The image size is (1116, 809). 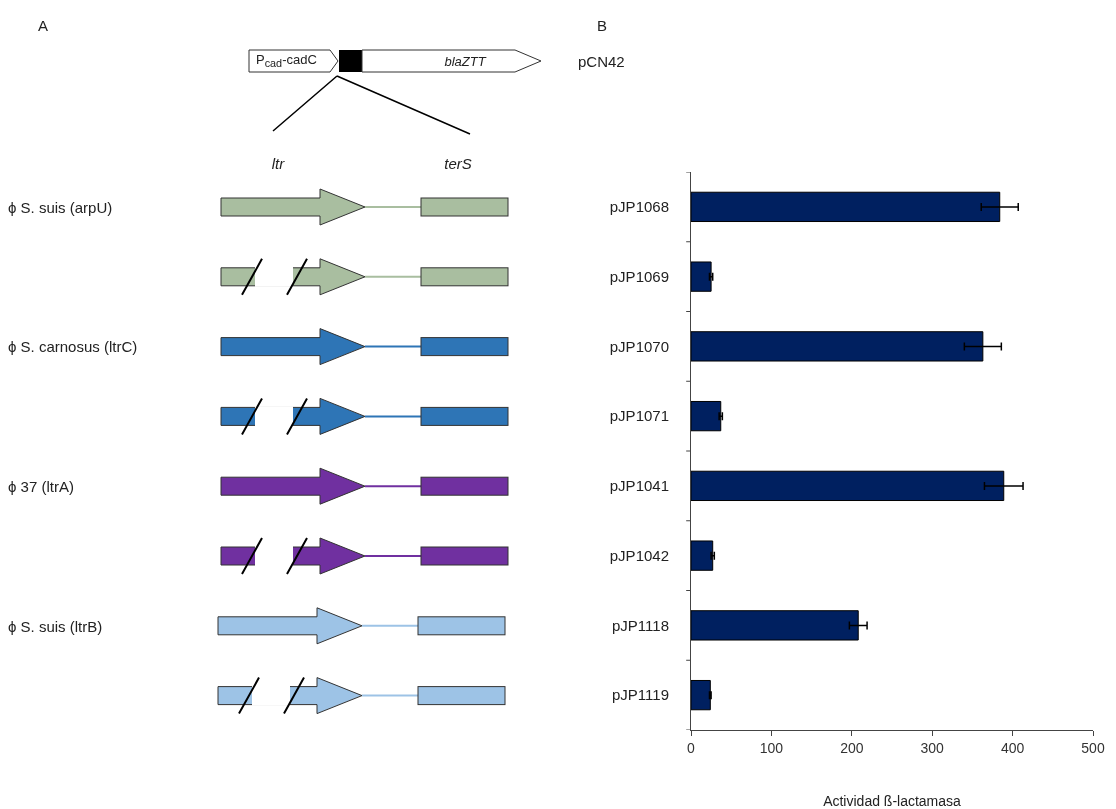 I want to click on text: terS, so click(x=458, y=163).